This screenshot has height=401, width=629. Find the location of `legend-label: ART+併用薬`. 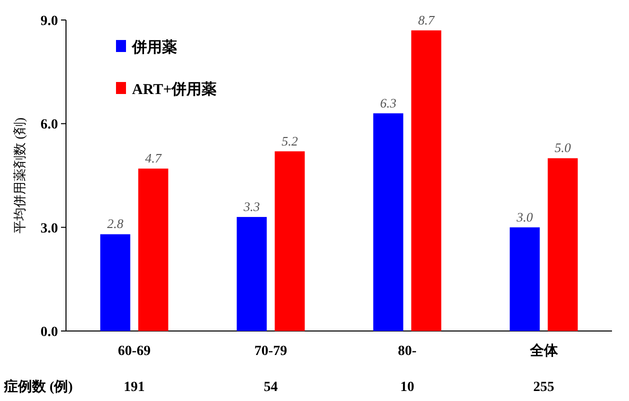

legend-label: ART+併用薬 is located at coordinates (174, 89).